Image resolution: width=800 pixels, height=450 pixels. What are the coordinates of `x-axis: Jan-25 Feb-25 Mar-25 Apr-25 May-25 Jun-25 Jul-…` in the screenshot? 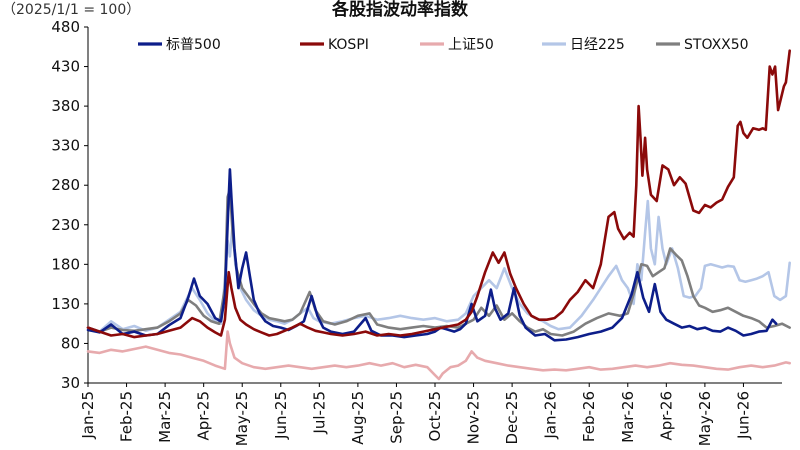 It's located at (430, 414).